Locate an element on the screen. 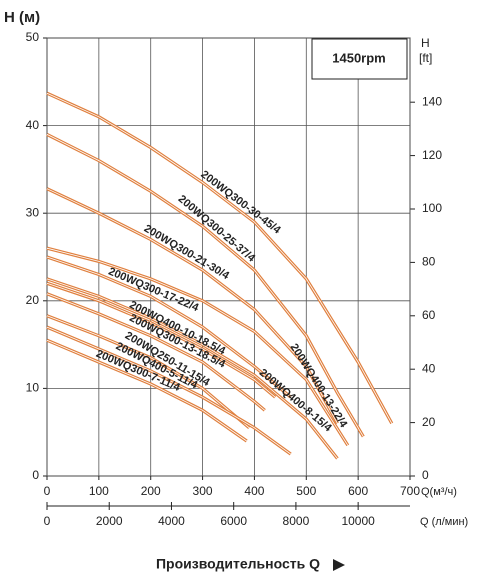  y-tick-label: 10 is located at coordinates (33, 388).